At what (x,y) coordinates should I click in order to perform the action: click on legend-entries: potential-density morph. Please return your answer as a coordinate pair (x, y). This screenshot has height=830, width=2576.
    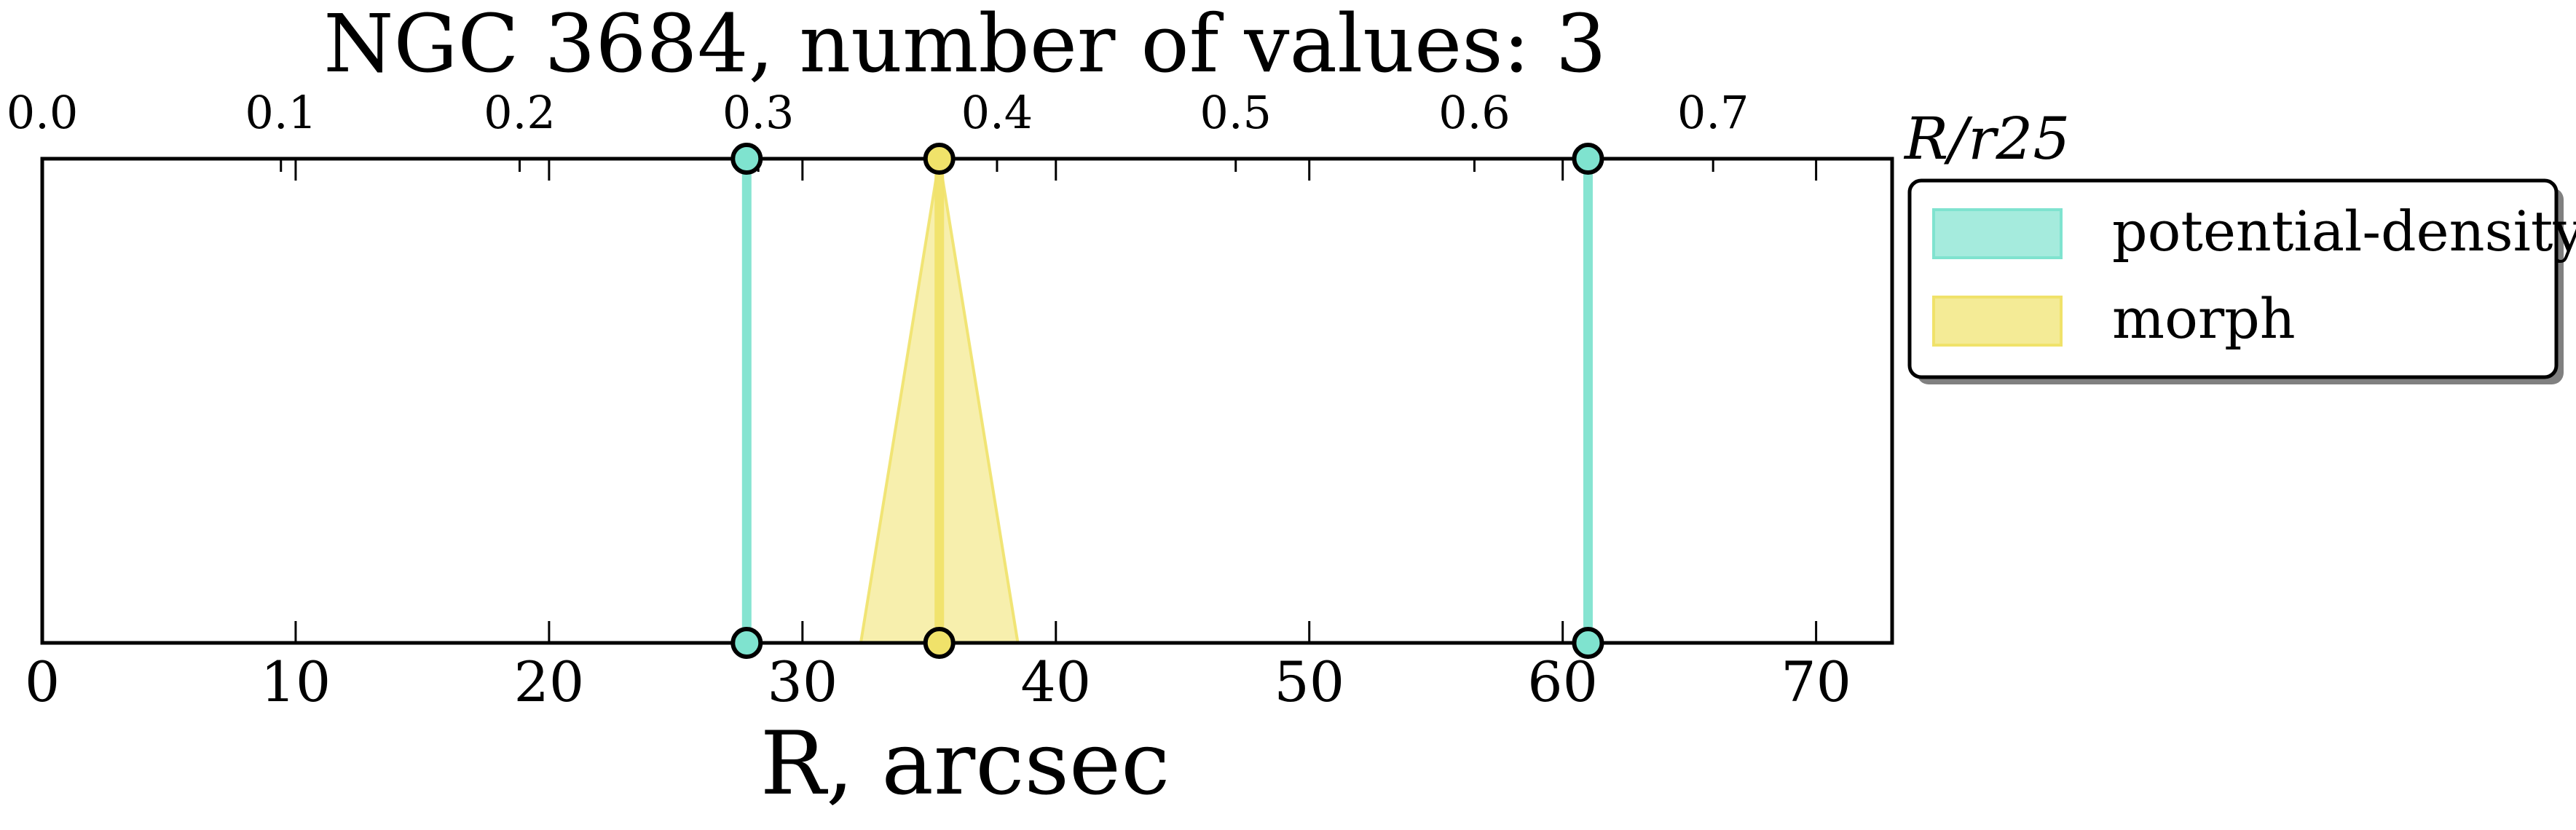
    Looking at the image, I should click on (2254, 275).